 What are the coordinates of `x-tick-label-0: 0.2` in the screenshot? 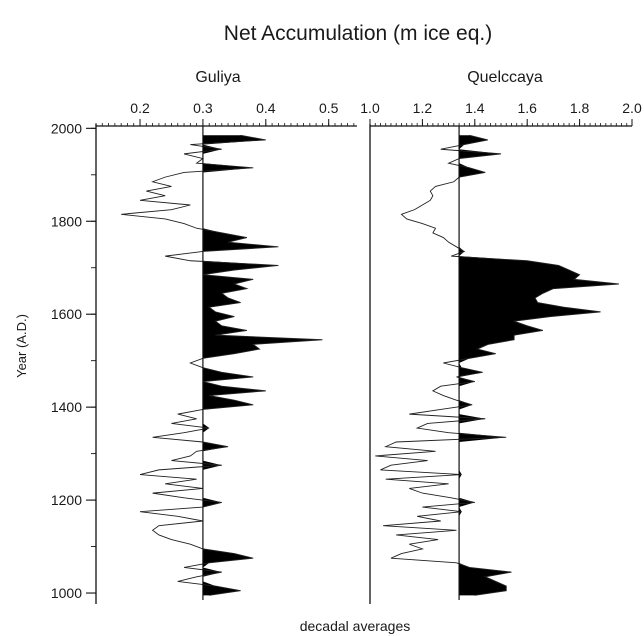 It's located at (140, 108).